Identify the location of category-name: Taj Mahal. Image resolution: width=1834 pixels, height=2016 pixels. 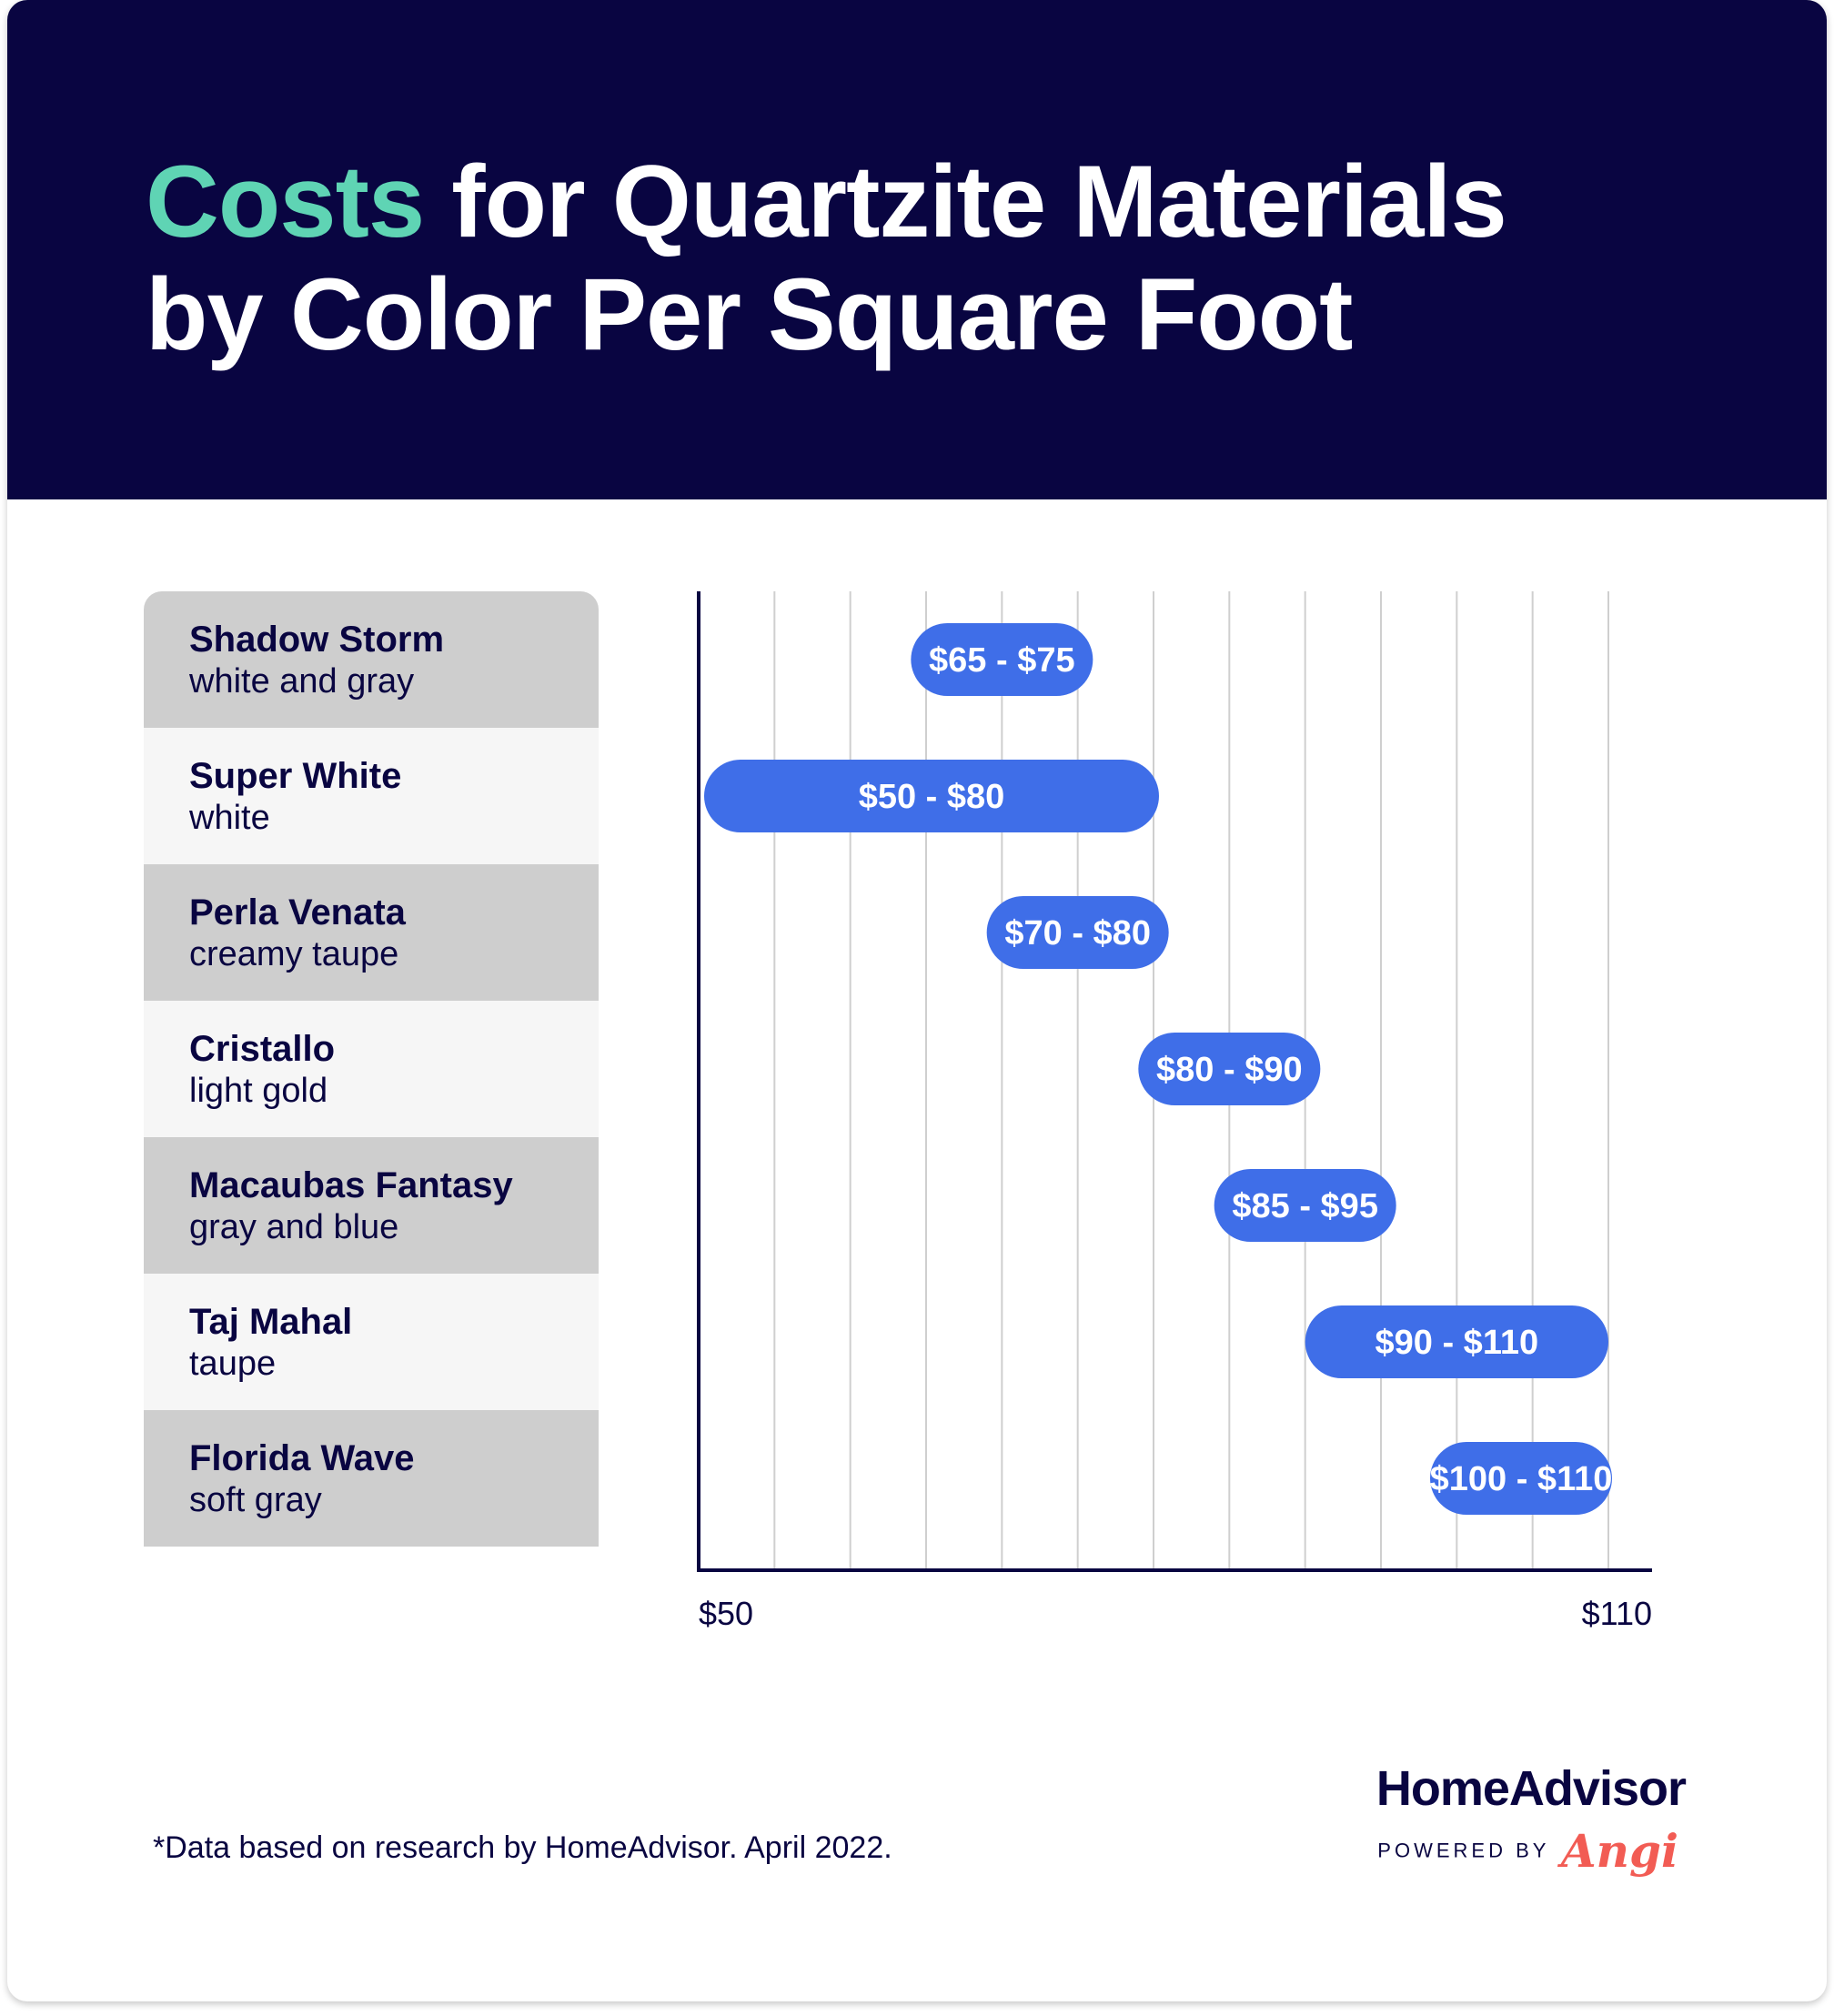
(271, 1322).